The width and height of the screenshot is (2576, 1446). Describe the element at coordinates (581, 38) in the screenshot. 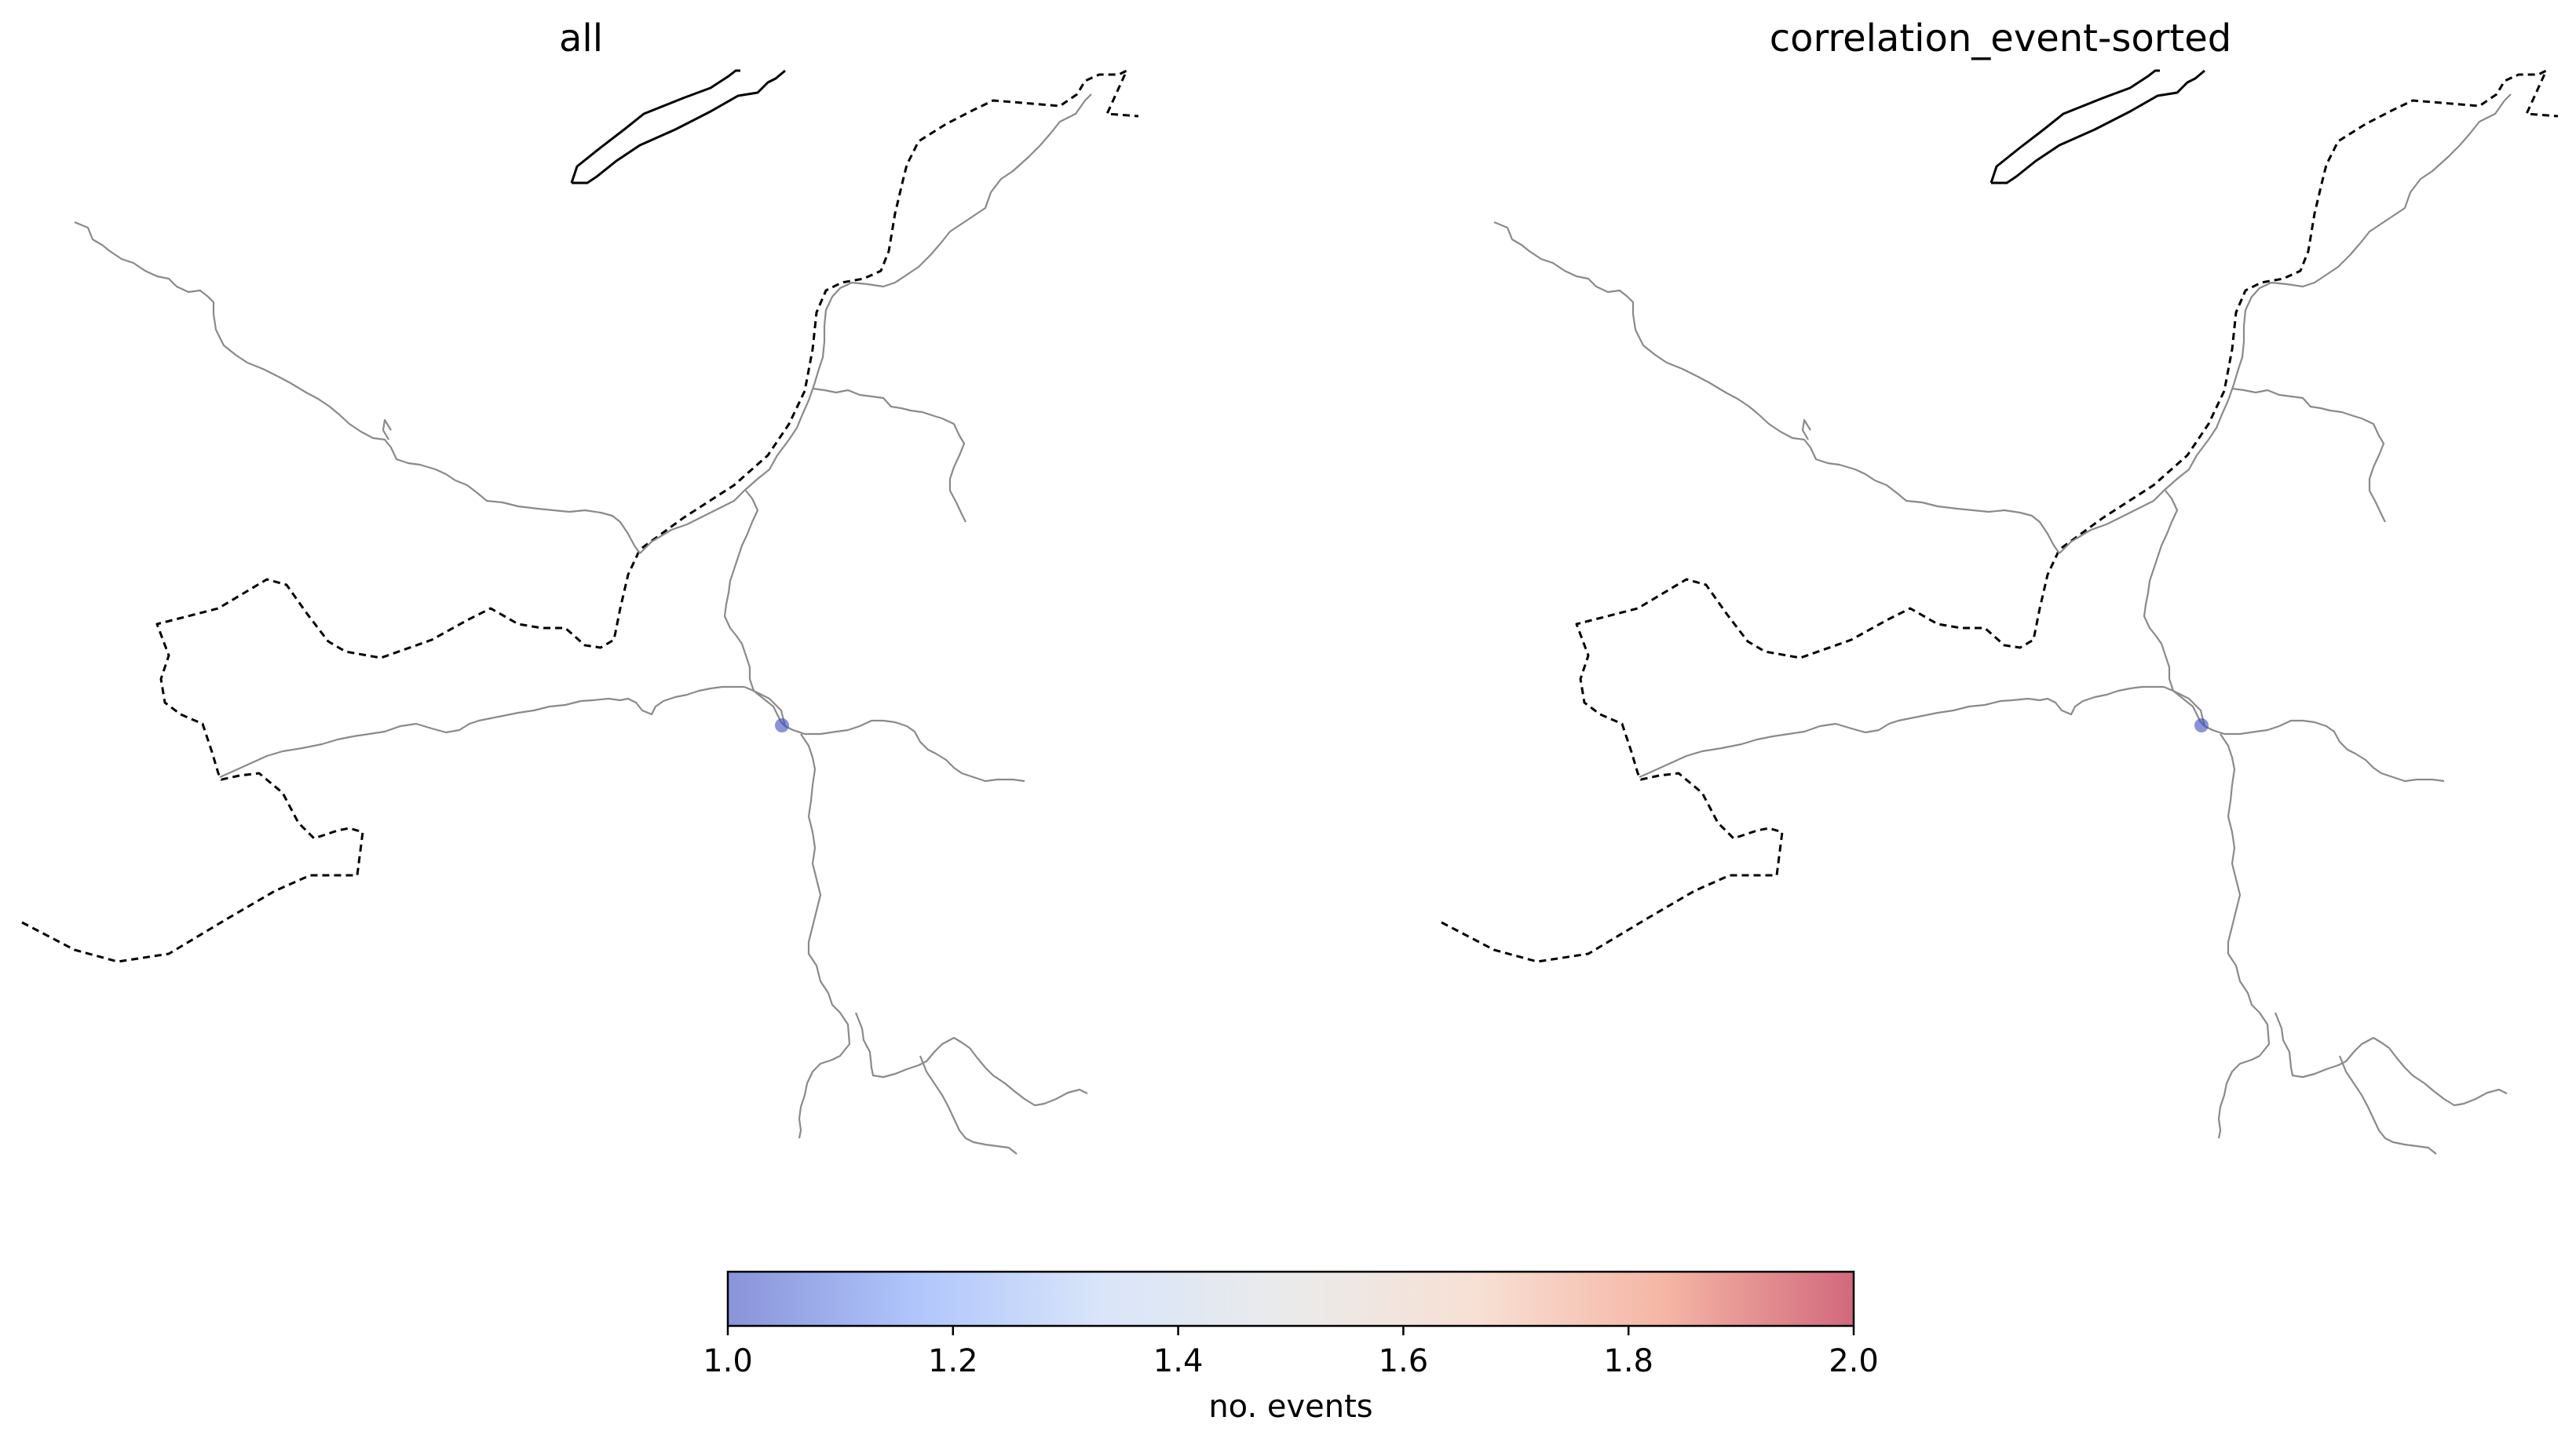

I see `panel-title: all` at that location.